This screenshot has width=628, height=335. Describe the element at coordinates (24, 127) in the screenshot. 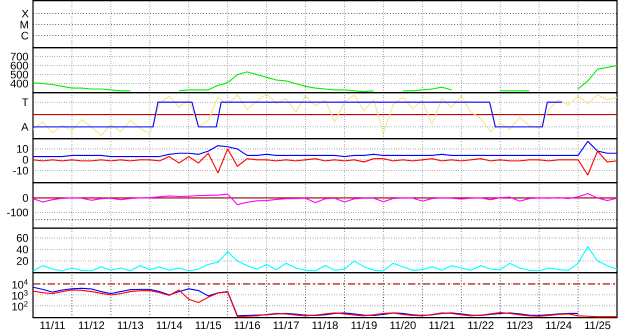

I see `text: A` at that location.